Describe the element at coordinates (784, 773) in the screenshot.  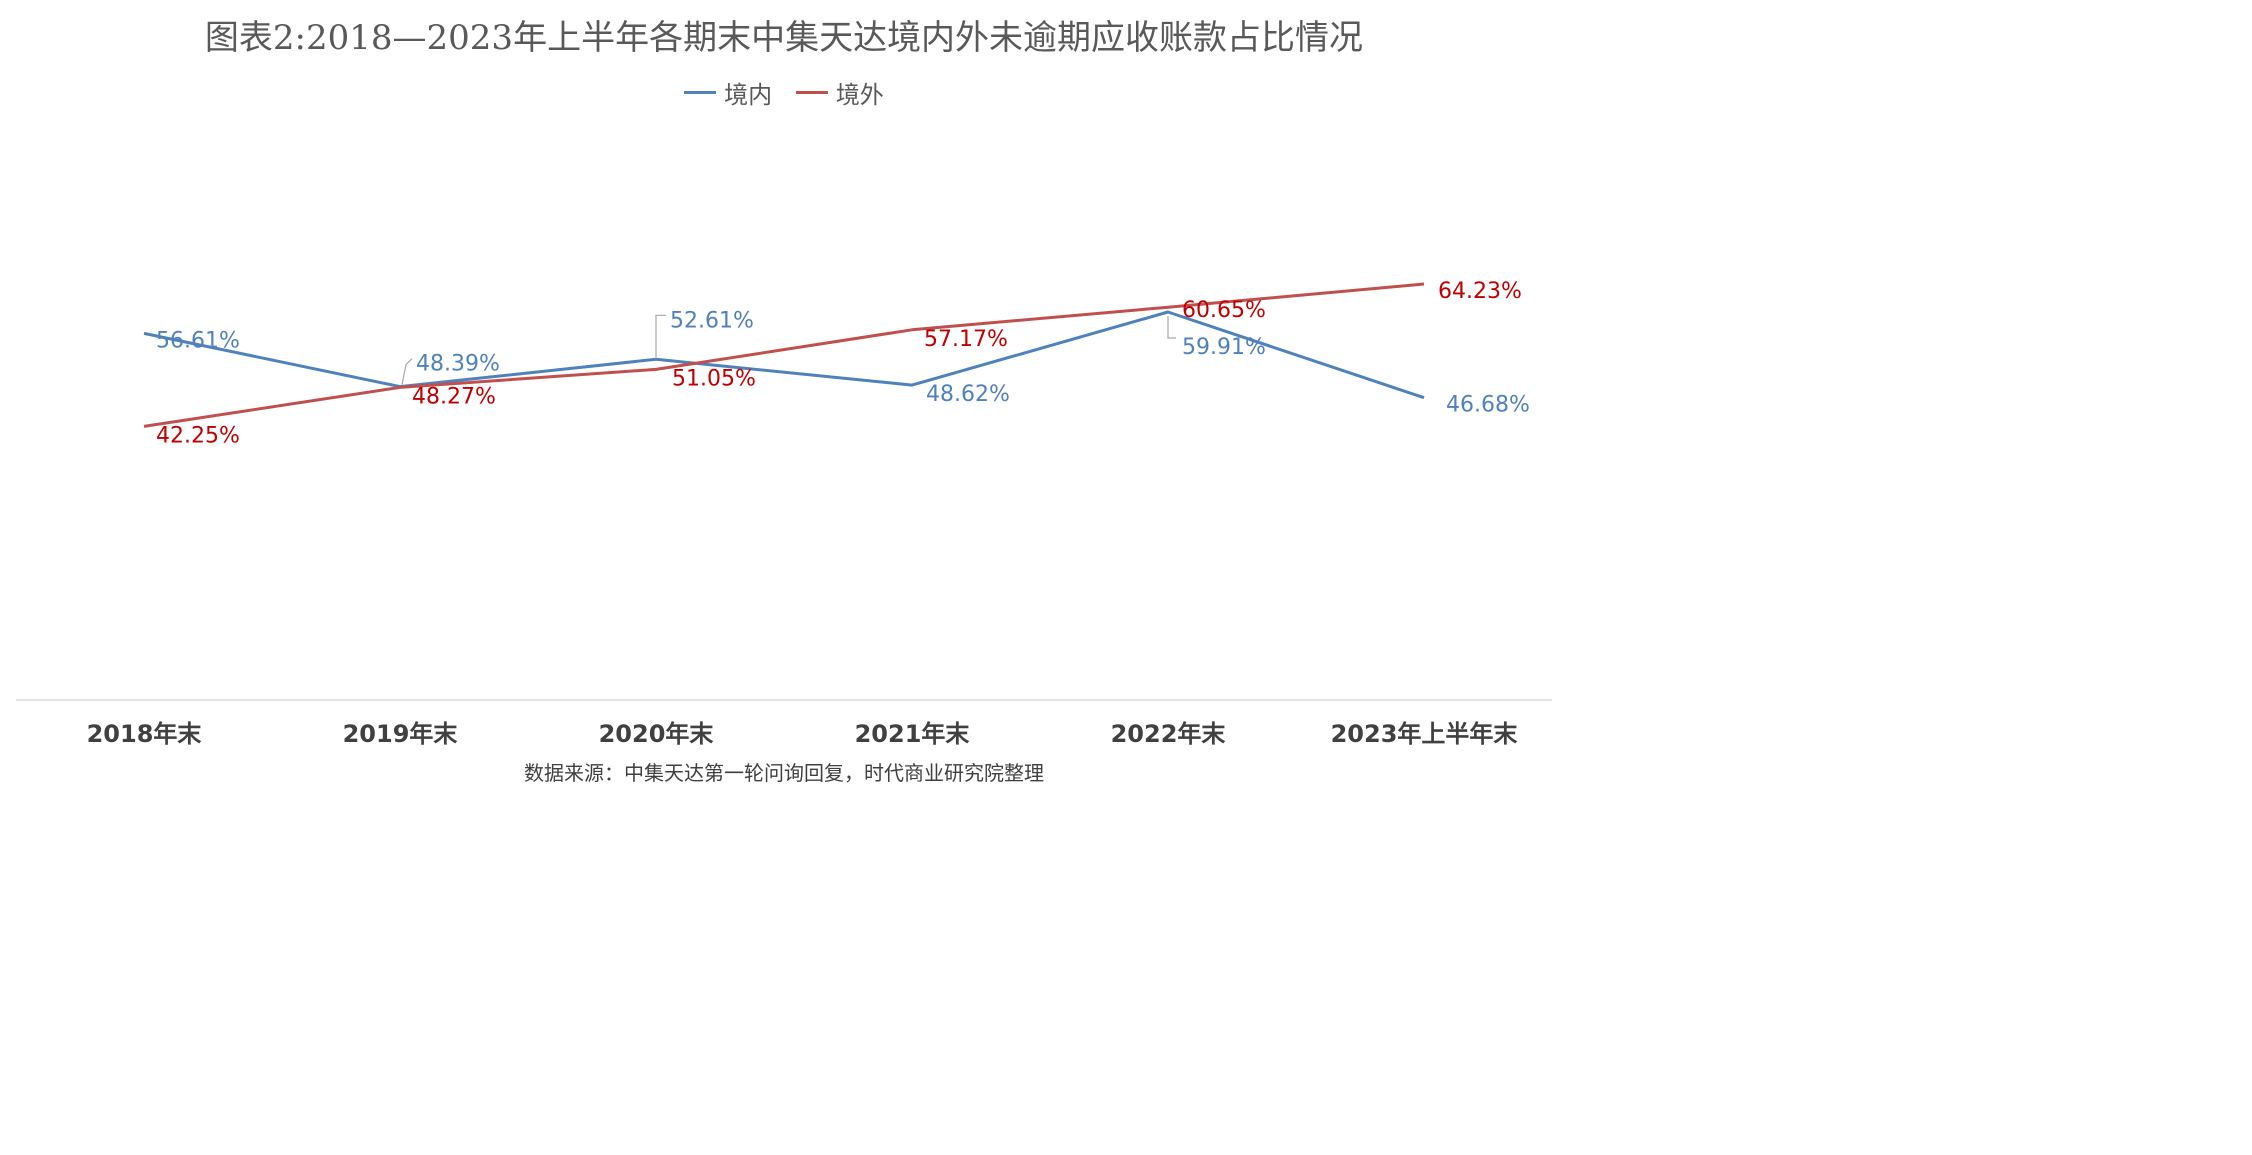
I see `data-source-note: 数据来源：中集天达第一轮问询回复，时代商业研究院整理` at that location.